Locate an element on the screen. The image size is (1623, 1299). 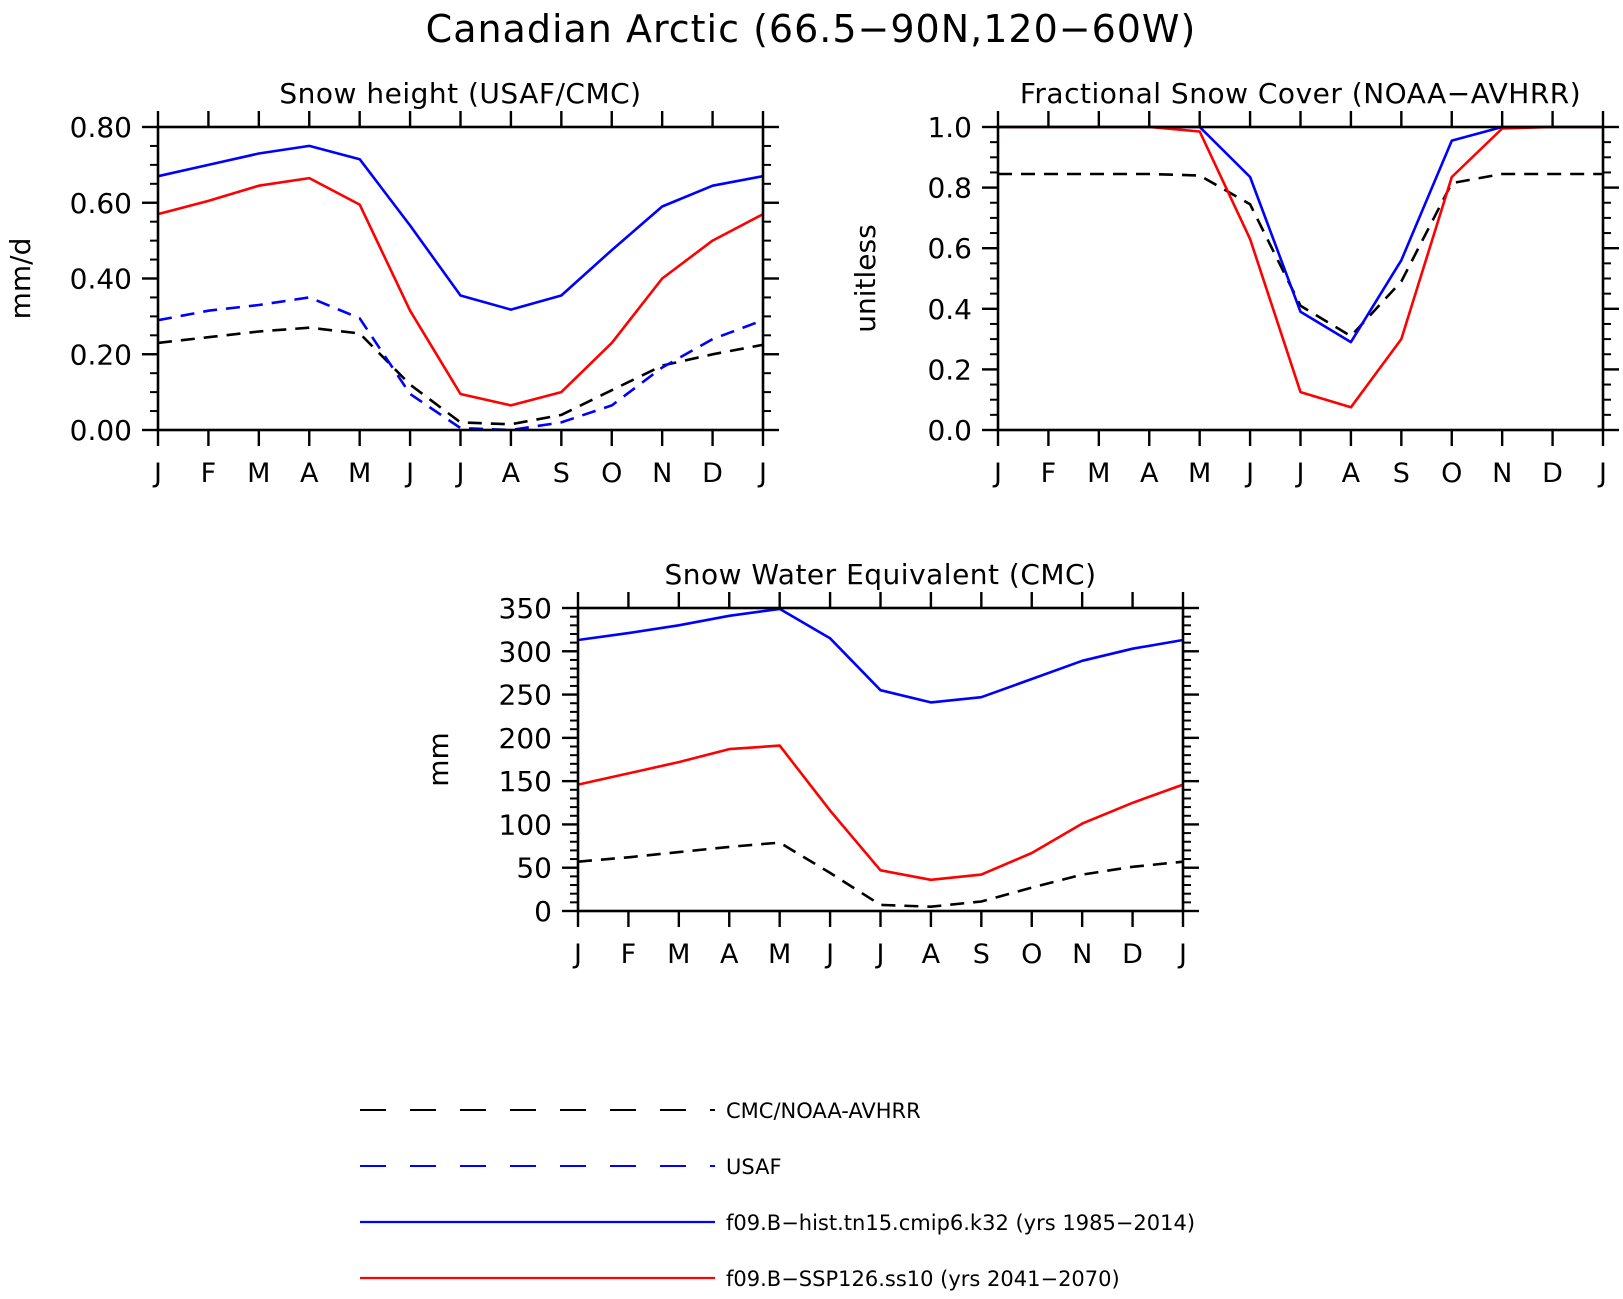
y-tick-label: 0.2 is located at coordinates (949, 369).